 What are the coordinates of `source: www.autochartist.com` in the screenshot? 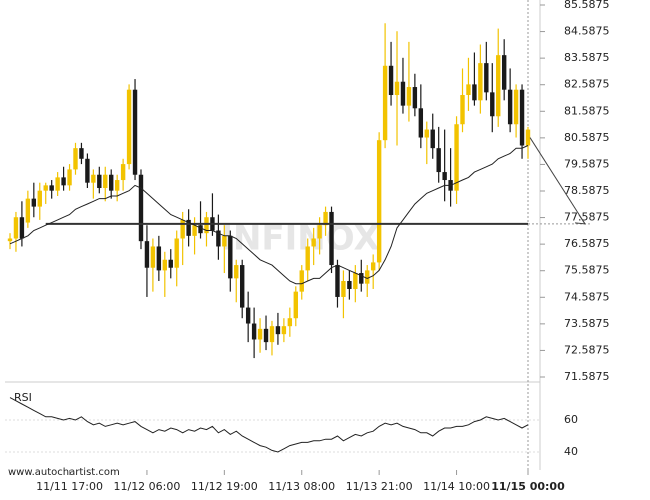 It's located at (64, 472).